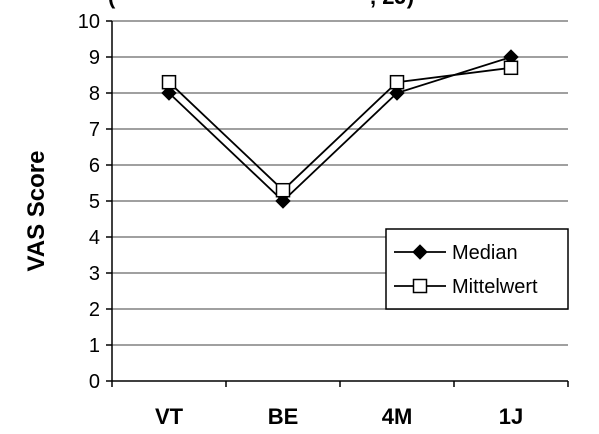  Describe the element at coordinates (397, 416) in the screenshot. I see `x-tick-label-4M: 4M` at that location.